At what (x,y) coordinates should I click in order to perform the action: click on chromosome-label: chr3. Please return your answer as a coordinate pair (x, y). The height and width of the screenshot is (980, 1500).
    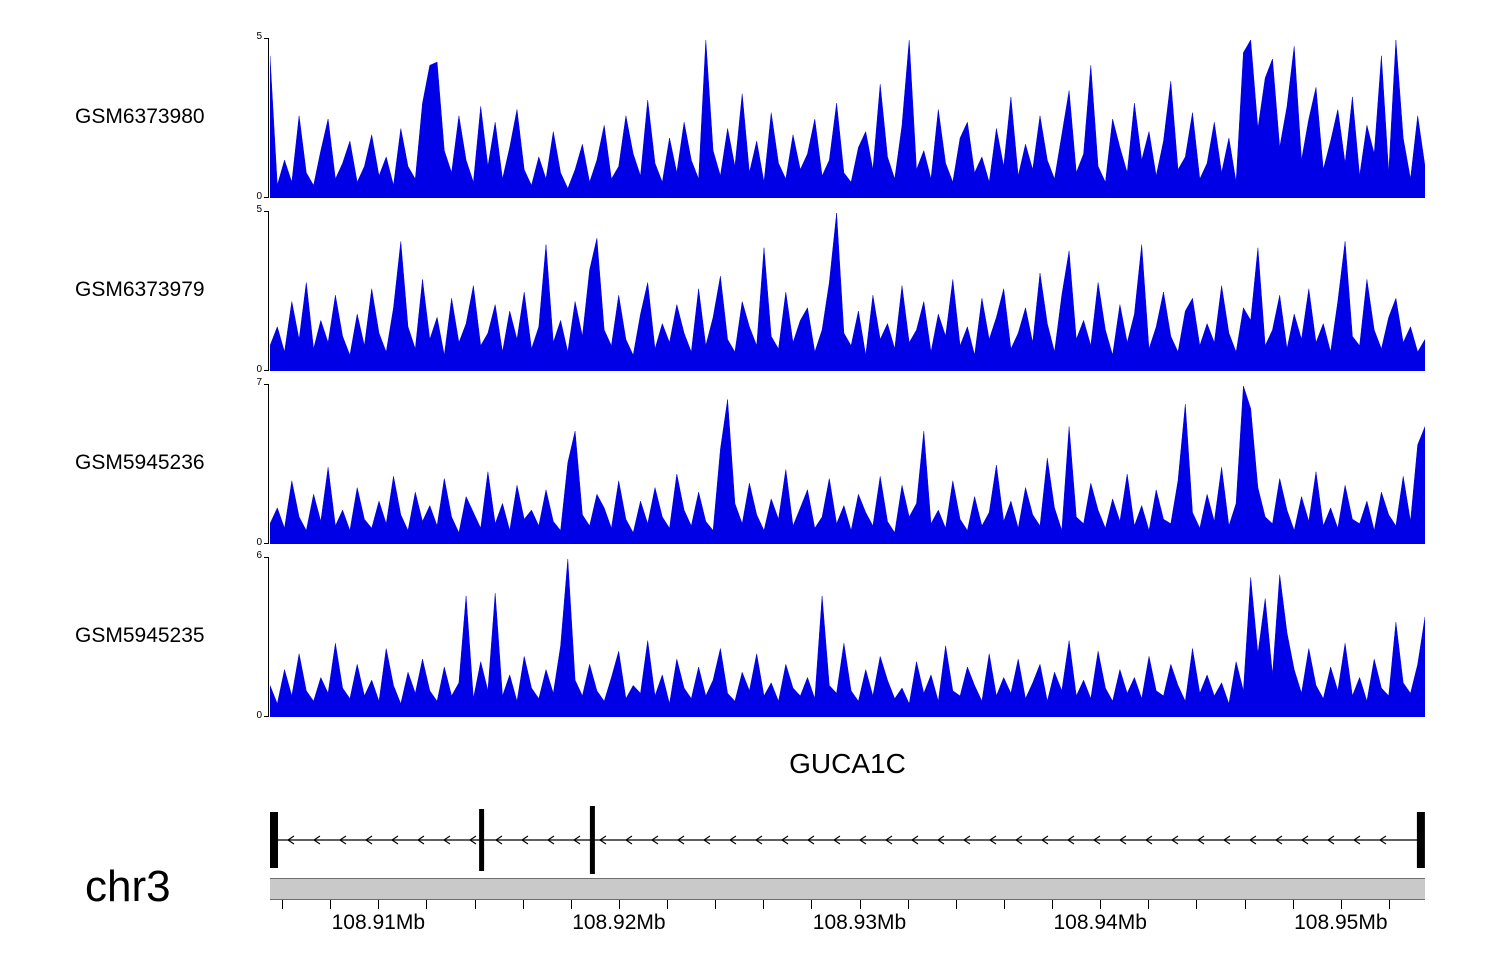
    Looking at the image, I should click on (128, 886).